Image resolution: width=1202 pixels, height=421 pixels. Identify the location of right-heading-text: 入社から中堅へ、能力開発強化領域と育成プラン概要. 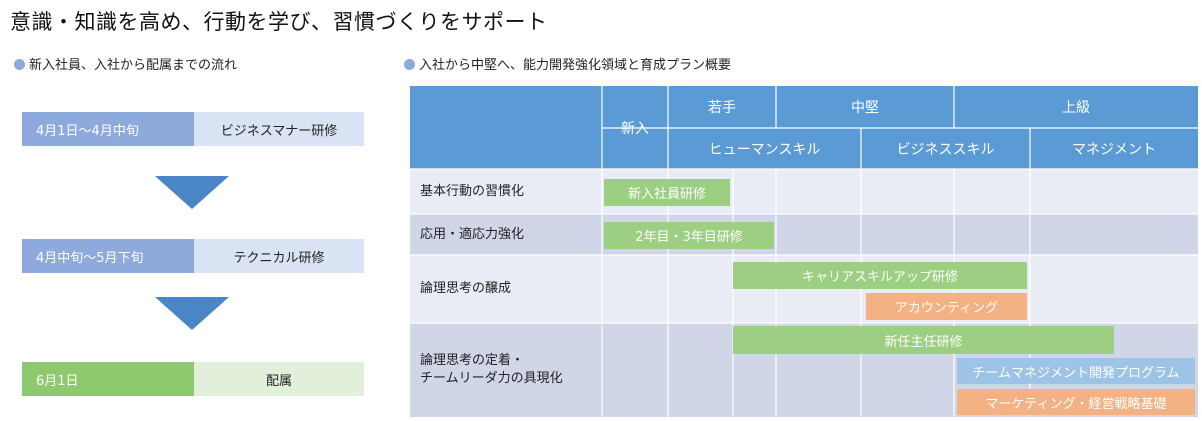
(575, 65).